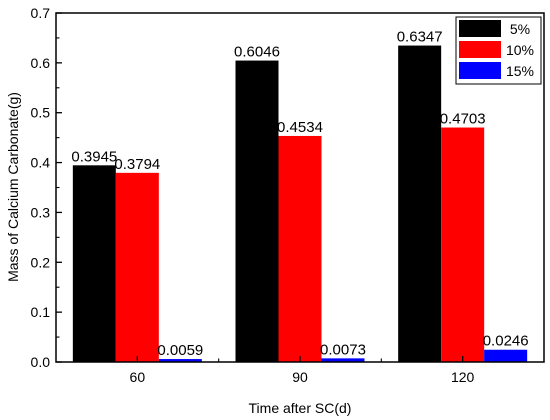 The image size is (550, 420). I want to click on x-tick-label: 60, so click(138, 377).